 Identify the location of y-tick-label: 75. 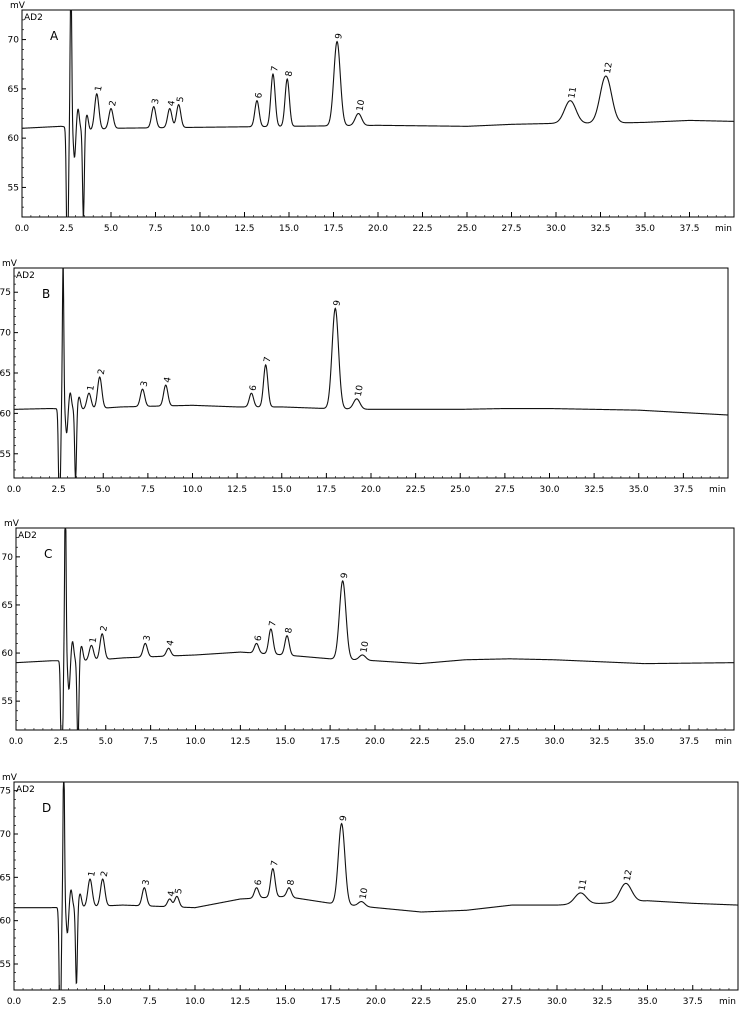
(5, 293).